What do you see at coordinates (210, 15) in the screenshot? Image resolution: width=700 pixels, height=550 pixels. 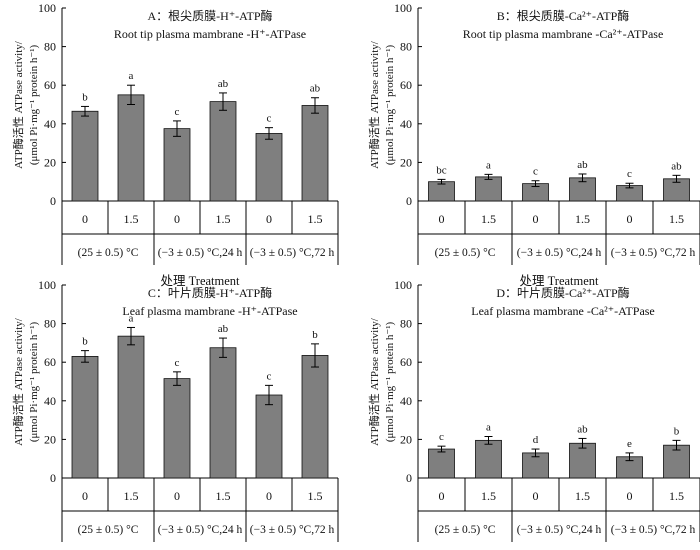 I see `panel-title: A：根尖质膜-H⁺-ATP酶` at bounding box center [210, 15].